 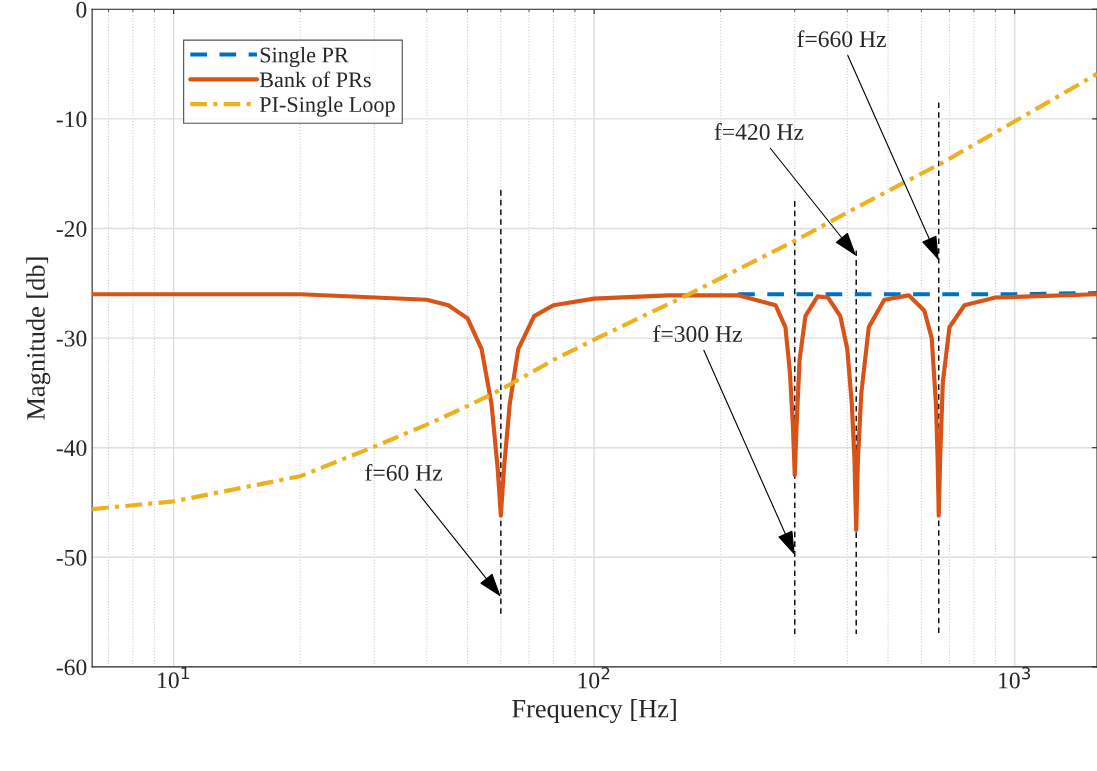 What do you see at coordinates (594, 711) in the screenshot?
I see `x-axis-title: Frequency [Hz]` at bounding box center [594, 711].